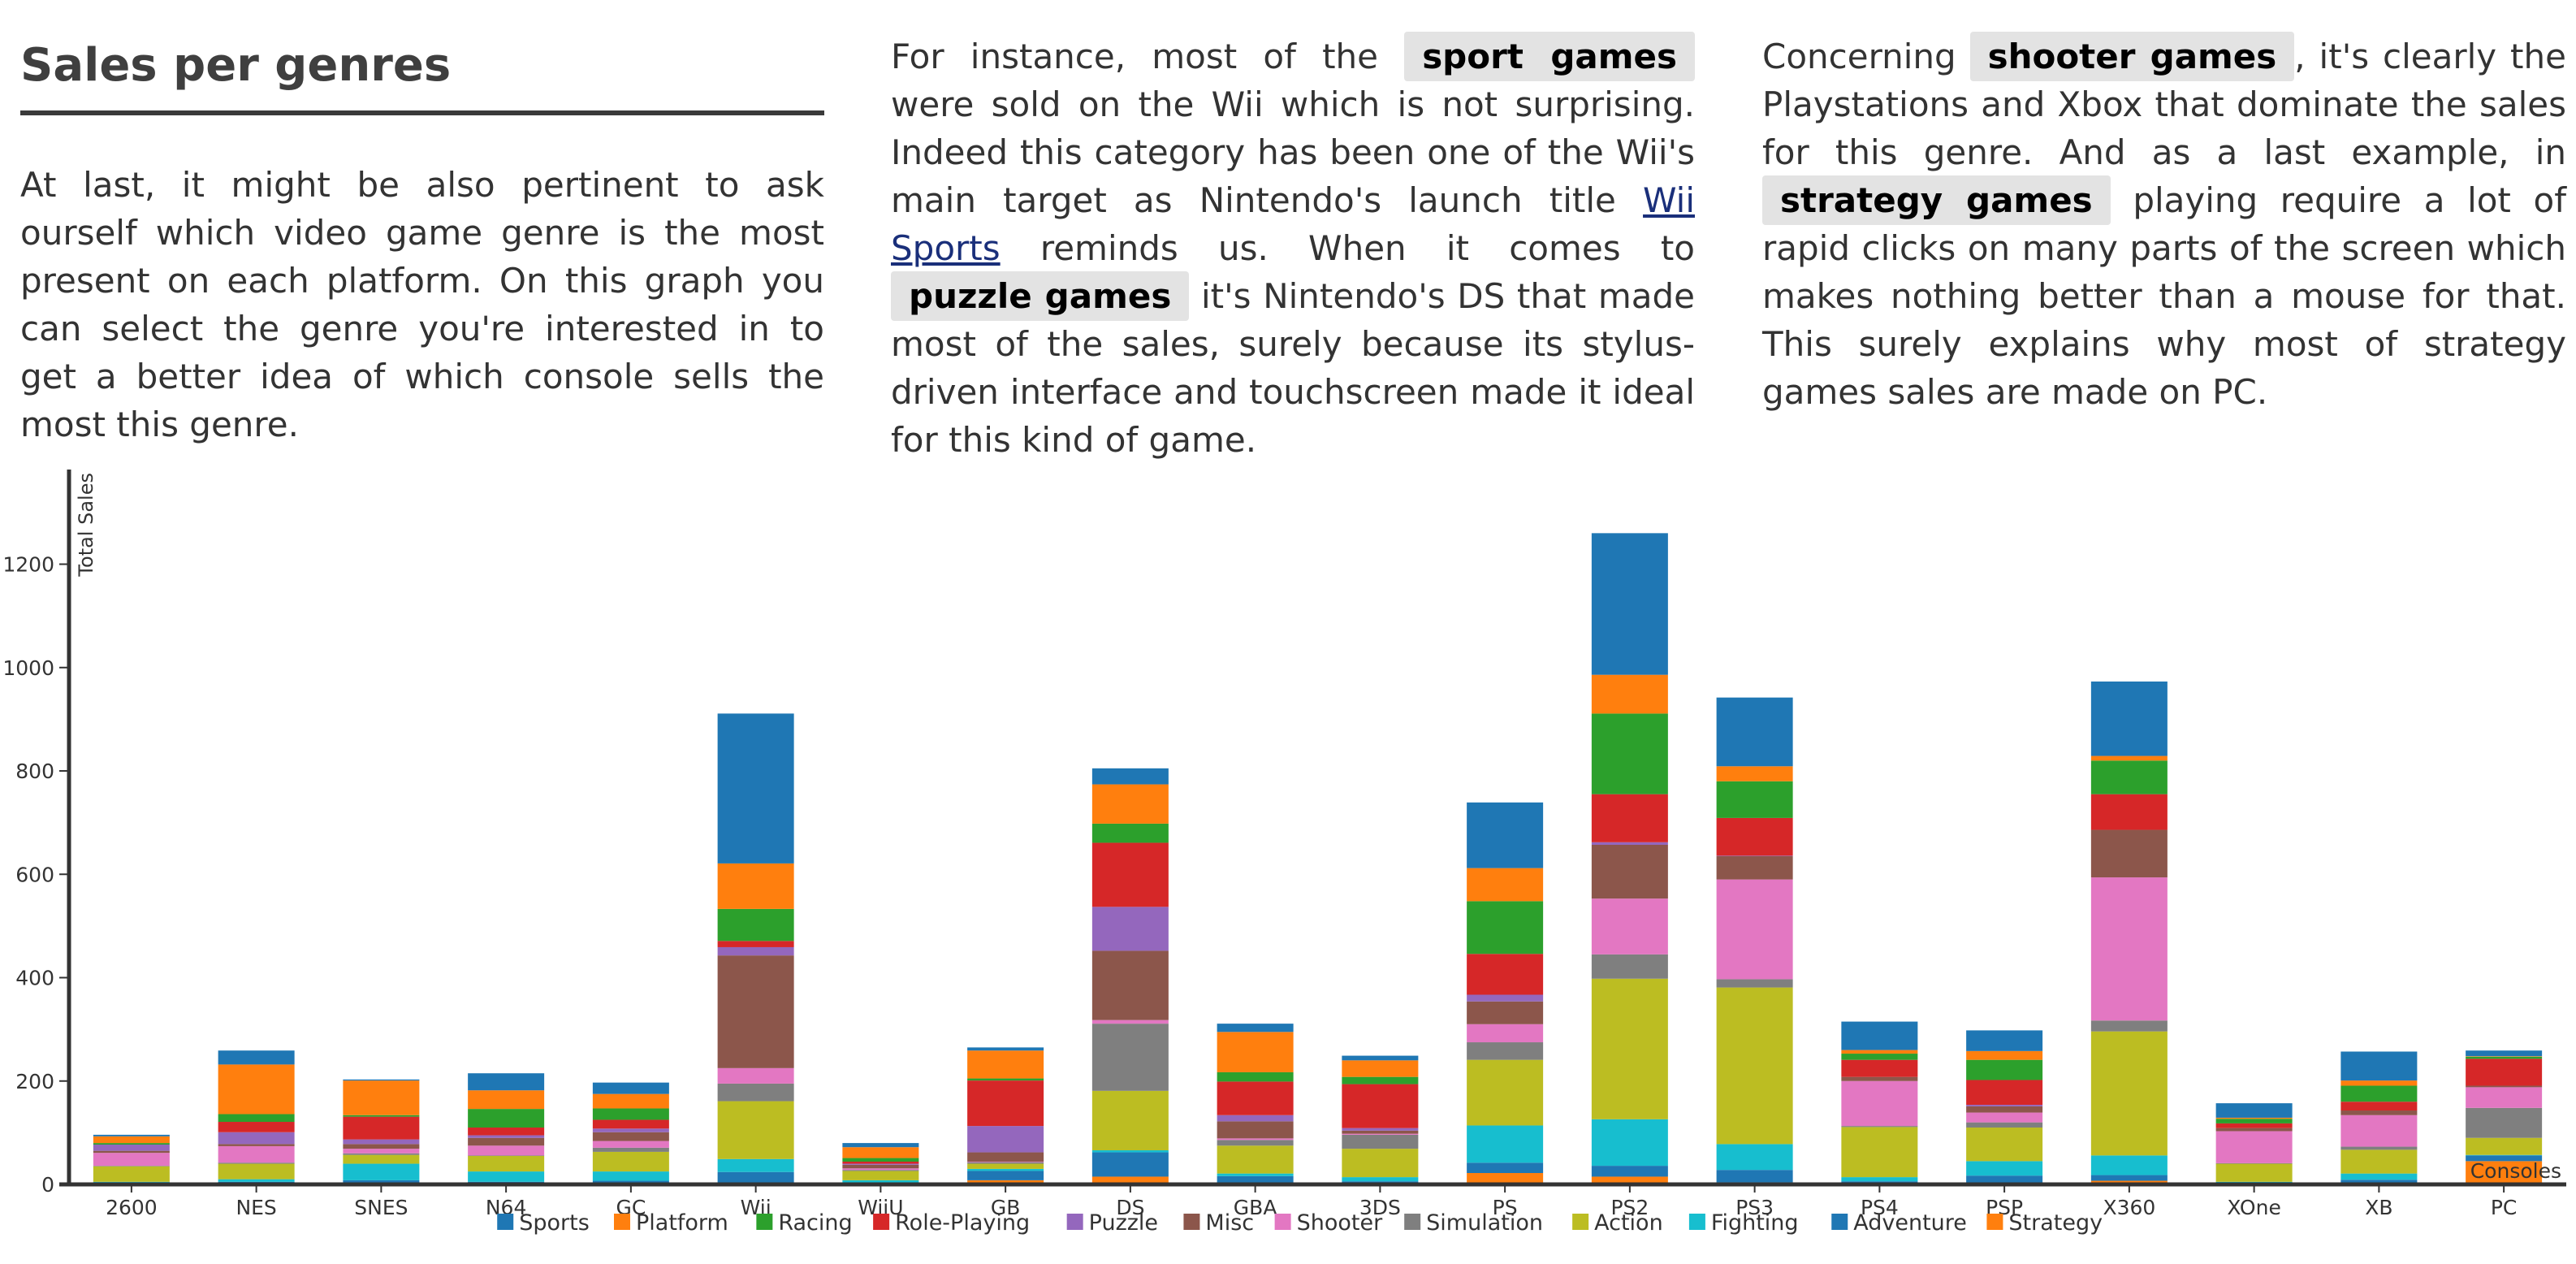 Image resolution: width=2576 pixels, height=1264 pixels. Describe the element at coordinates (2129, 1026) in the screenshot. I see `bar-X360-simulation` at that location.